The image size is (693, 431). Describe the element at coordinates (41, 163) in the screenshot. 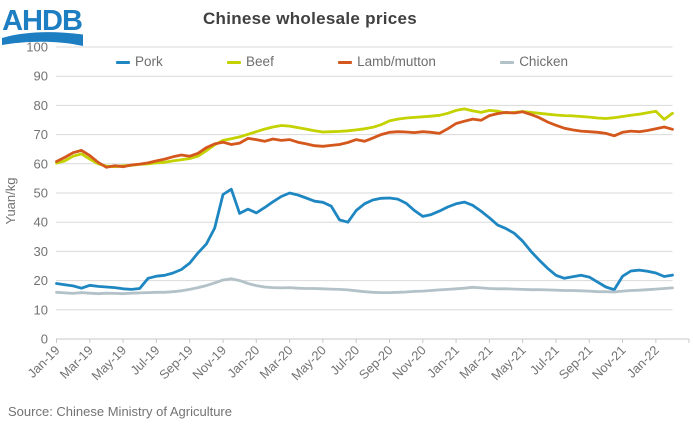

I see `y-tick-label: 60` at that location.